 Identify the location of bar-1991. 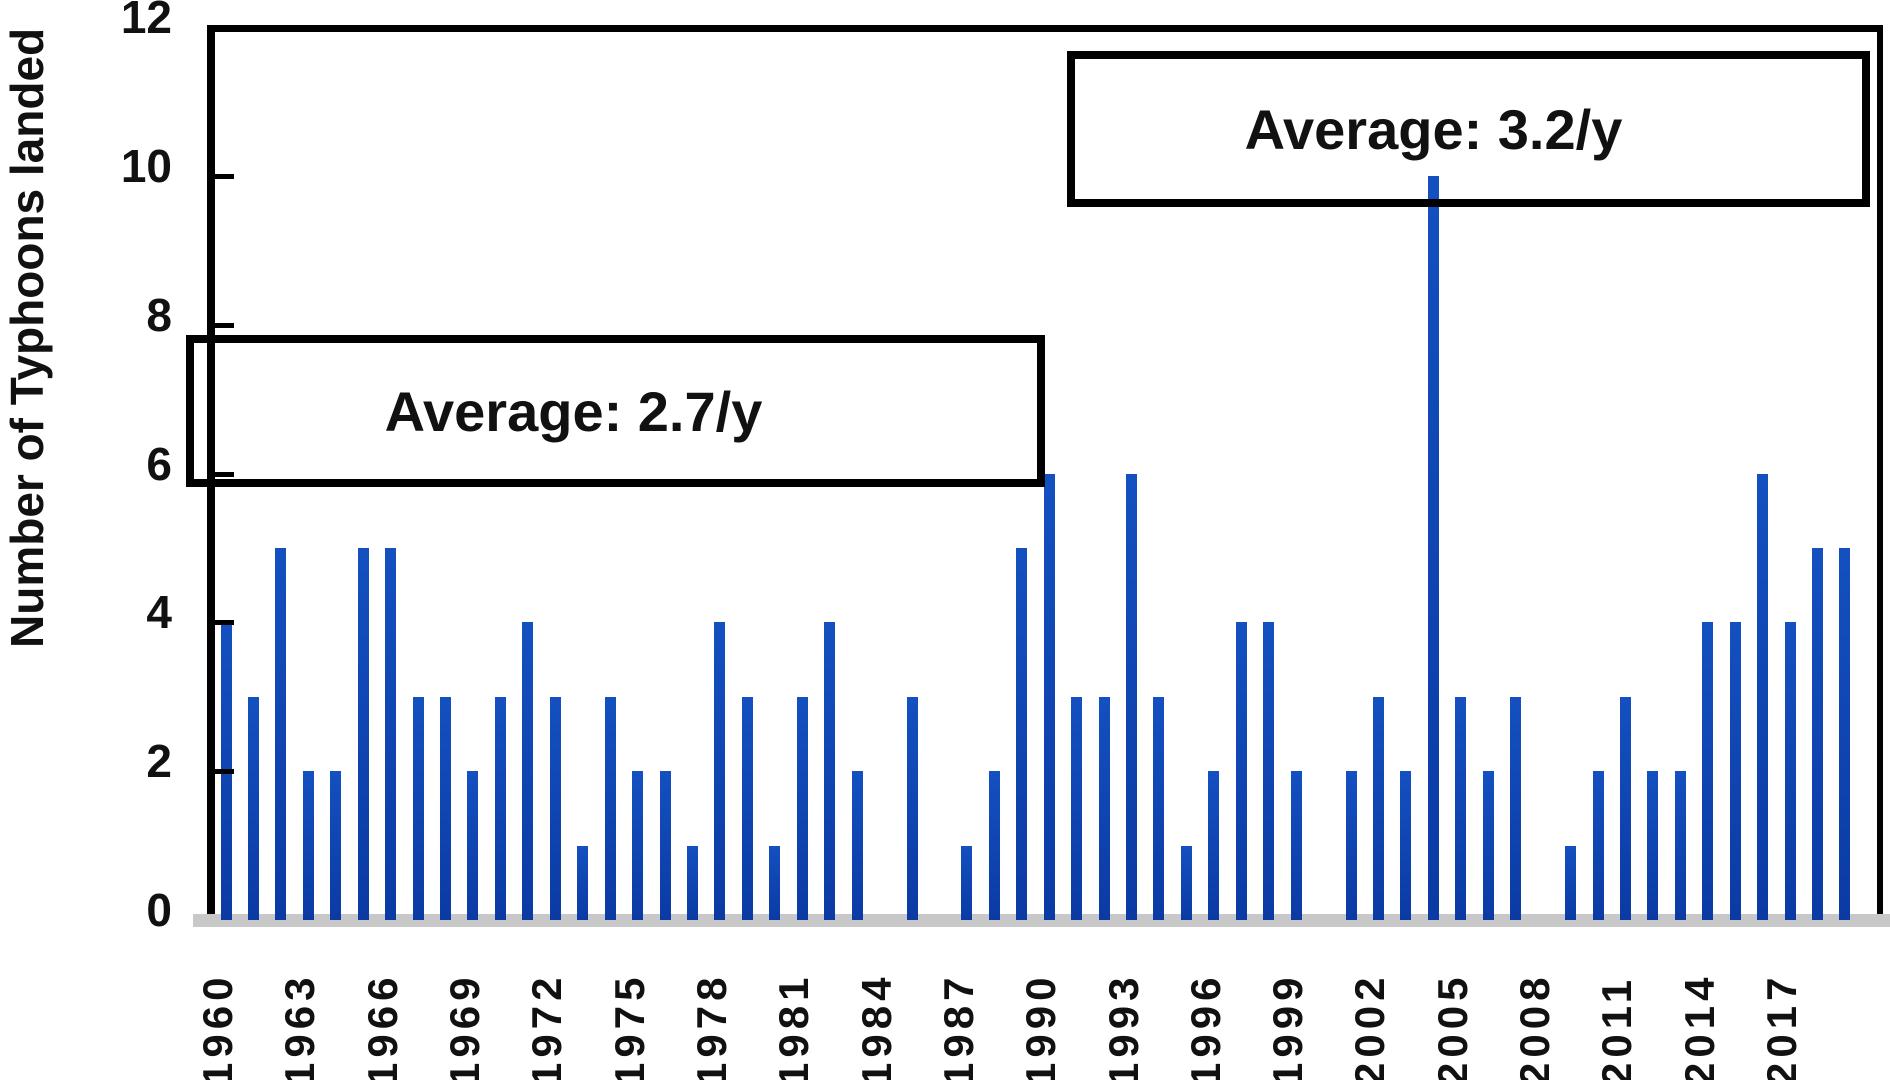
(1077, 808).